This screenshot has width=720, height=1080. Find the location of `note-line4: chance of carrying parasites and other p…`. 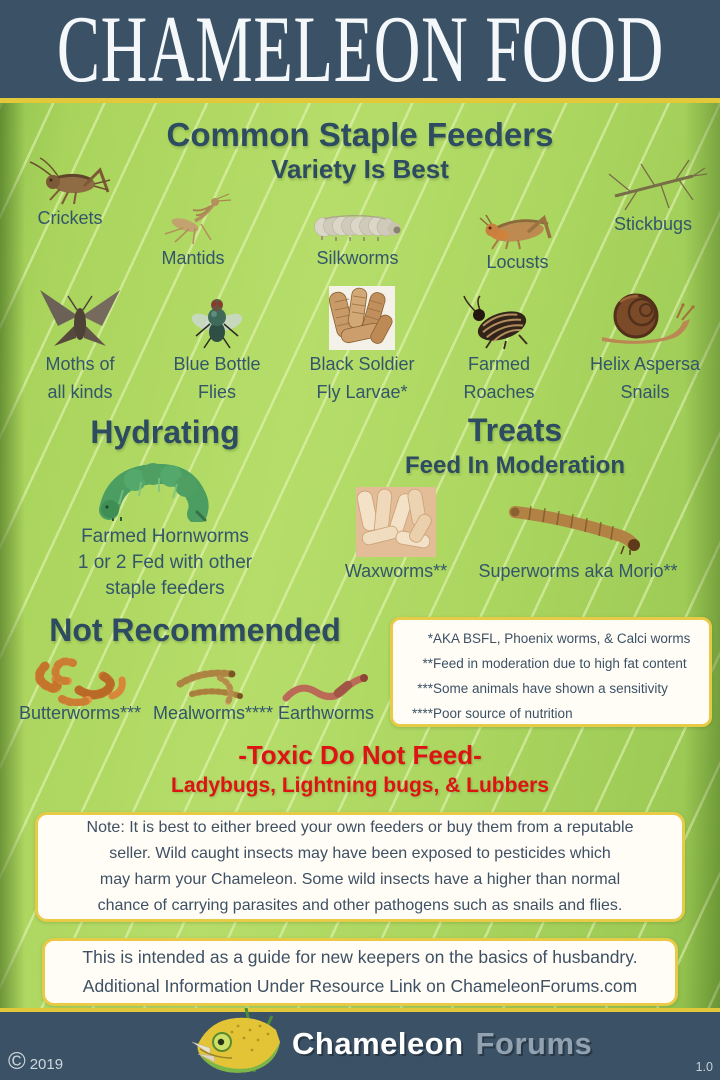

note-line4: chance of carrying parasites and other p… is located at coordinates (360, 905).